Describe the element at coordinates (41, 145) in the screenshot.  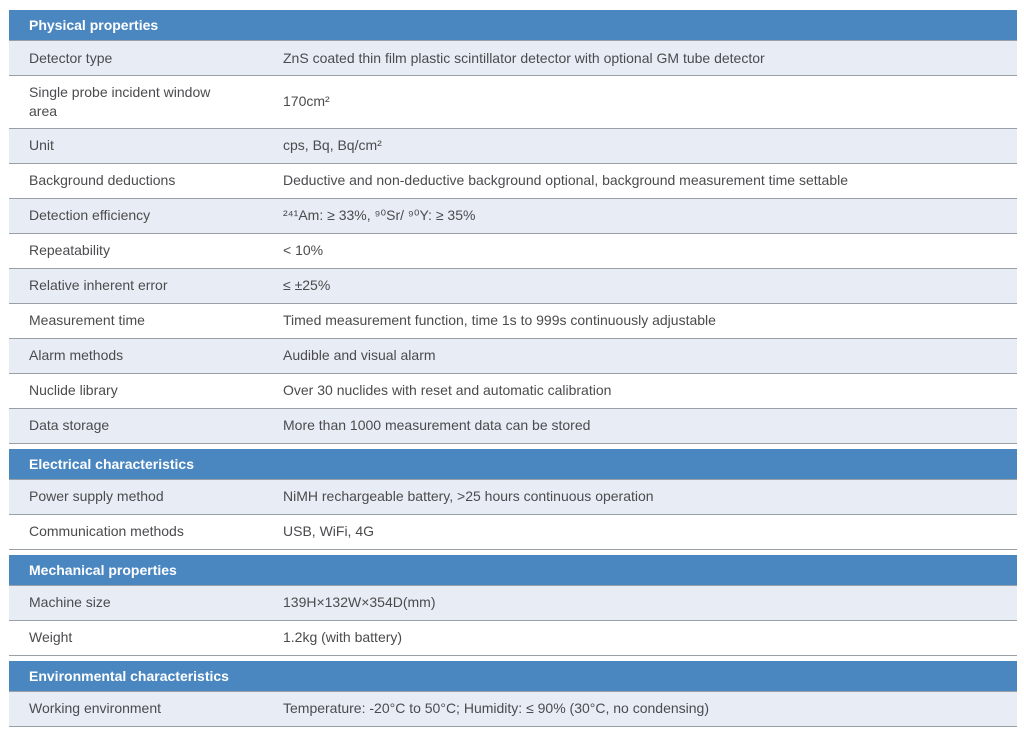
I see `spec-label: Unit` at that location.